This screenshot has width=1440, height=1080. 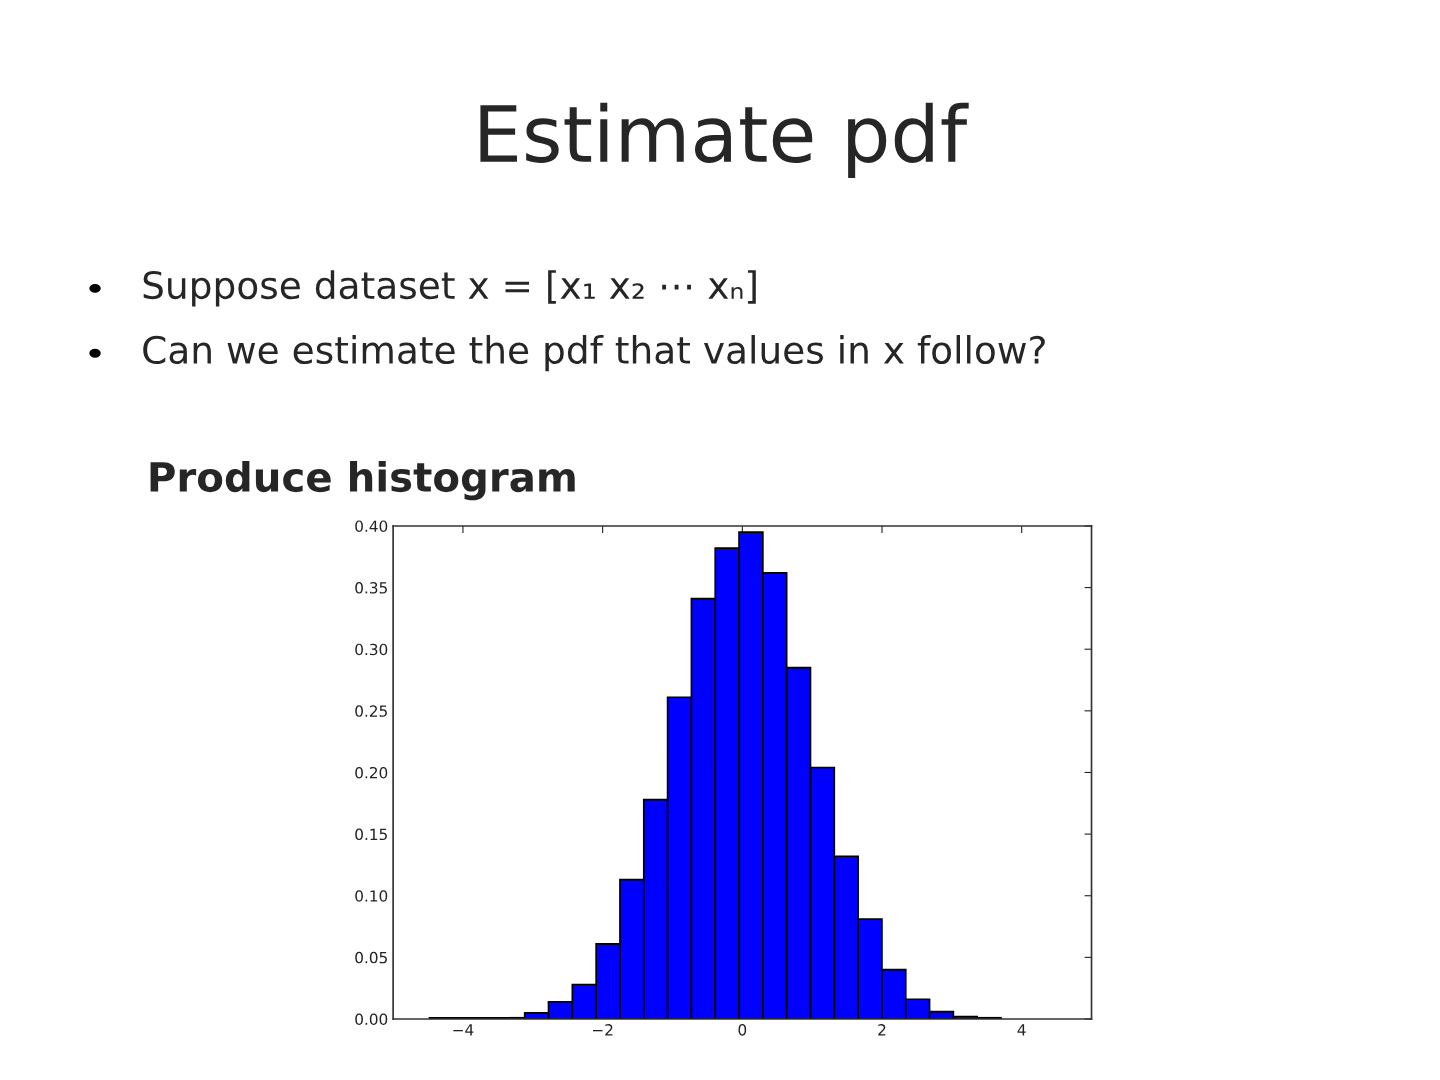 I want to click on x-tick-label: 4, so click(x=1021, y=1030).